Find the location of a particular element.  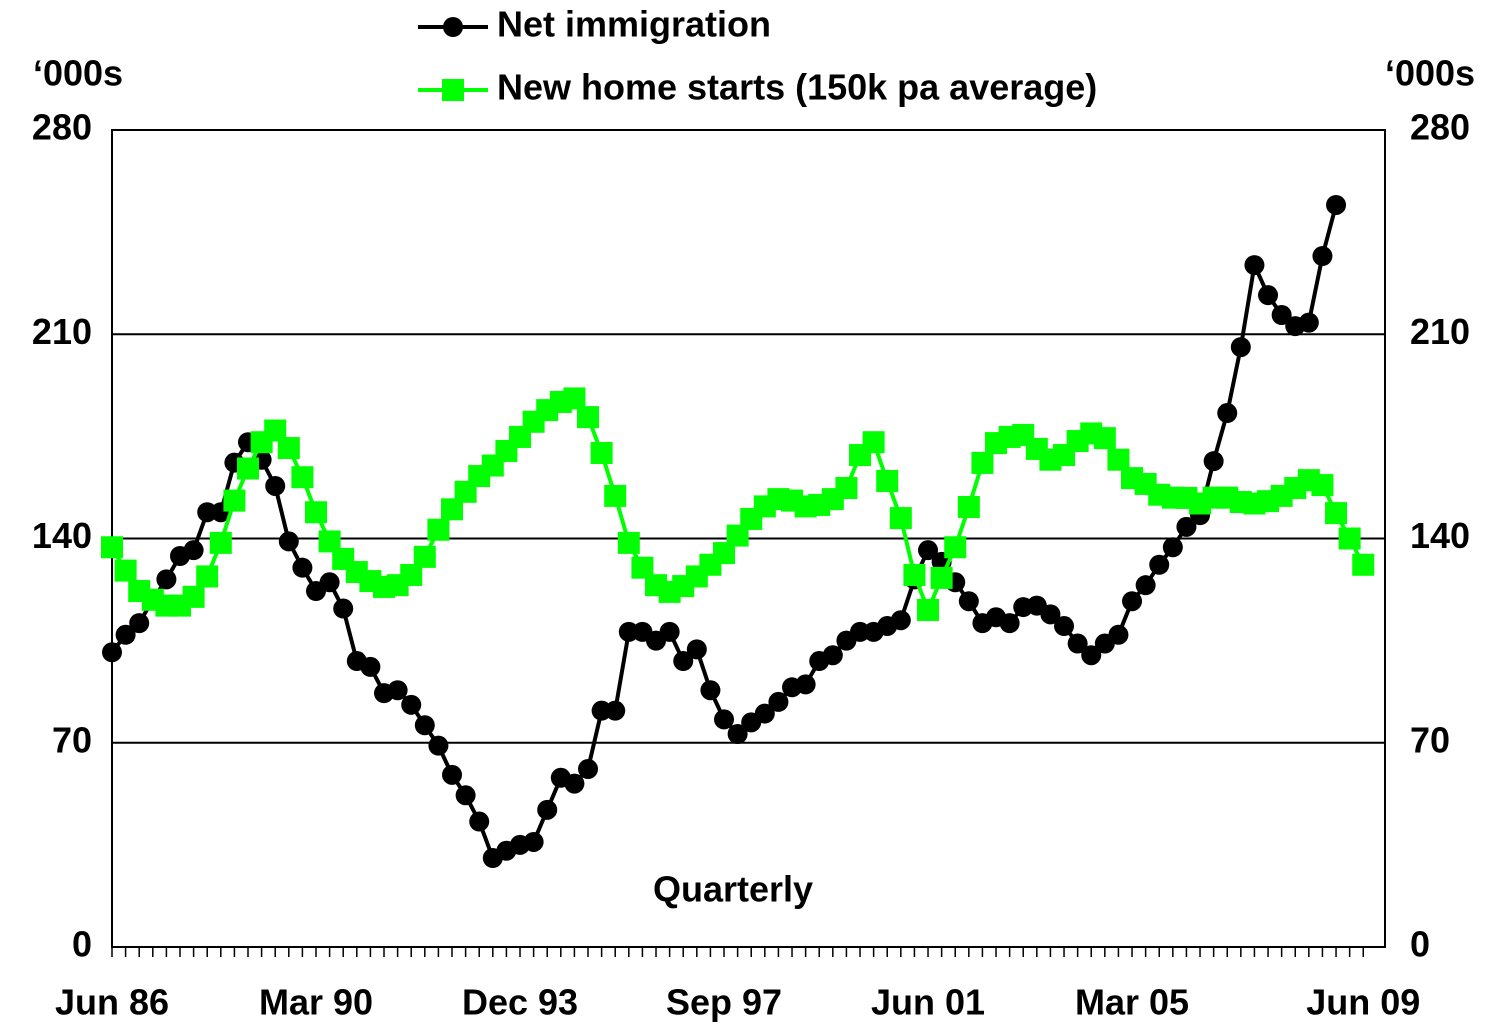

y2-tick-label: 140 is located at coordinates (1440, 535).